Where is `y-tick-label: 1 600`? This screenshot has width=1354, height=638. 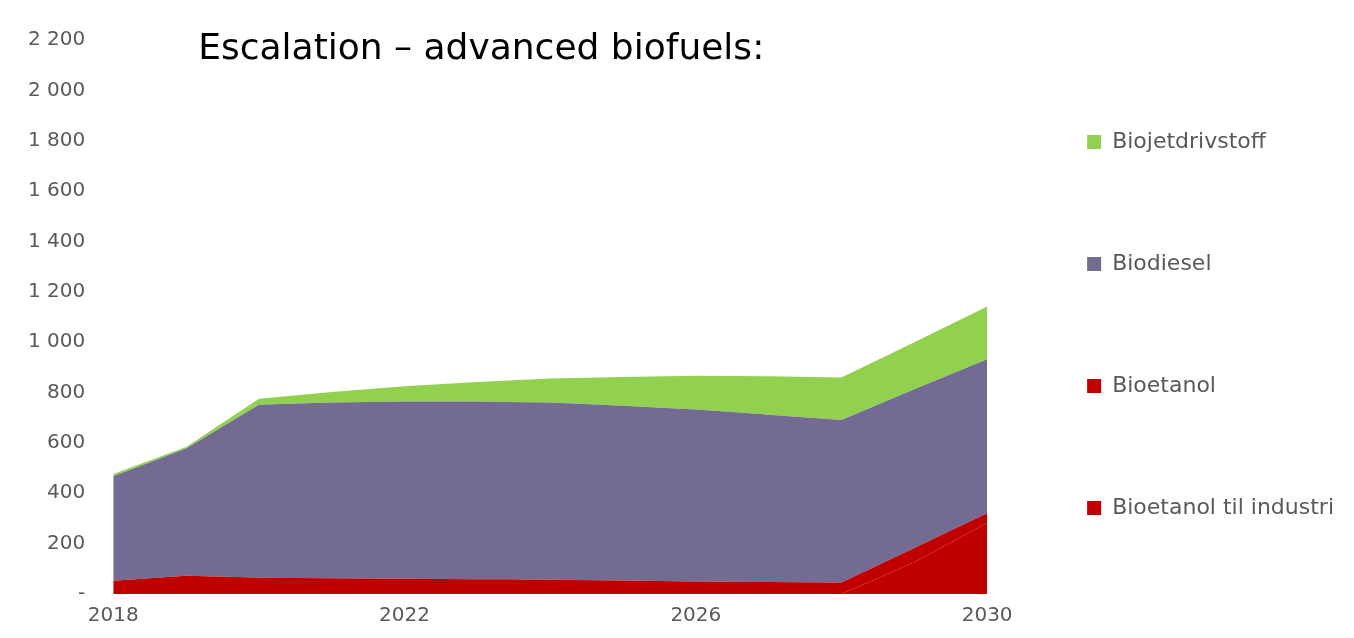
y-tick-label: 1 600 is located at coordinates (56, 189).